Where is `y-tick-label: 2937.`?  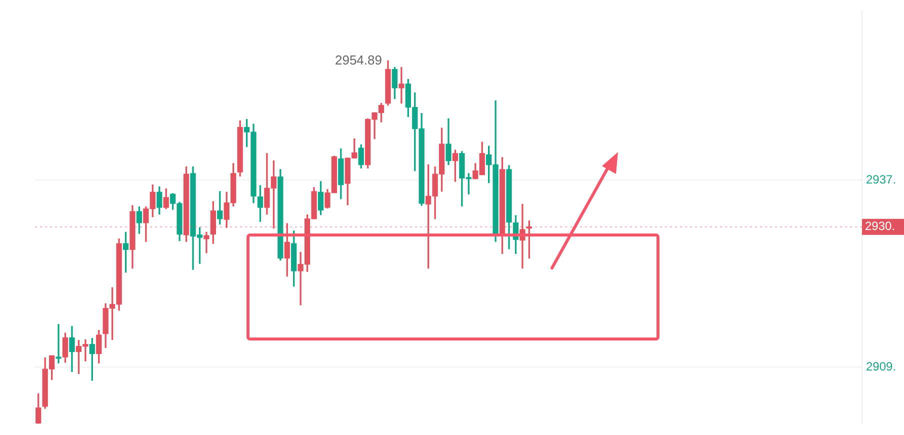
y-tick-label: 2937. is located at coordinates (881, 179).